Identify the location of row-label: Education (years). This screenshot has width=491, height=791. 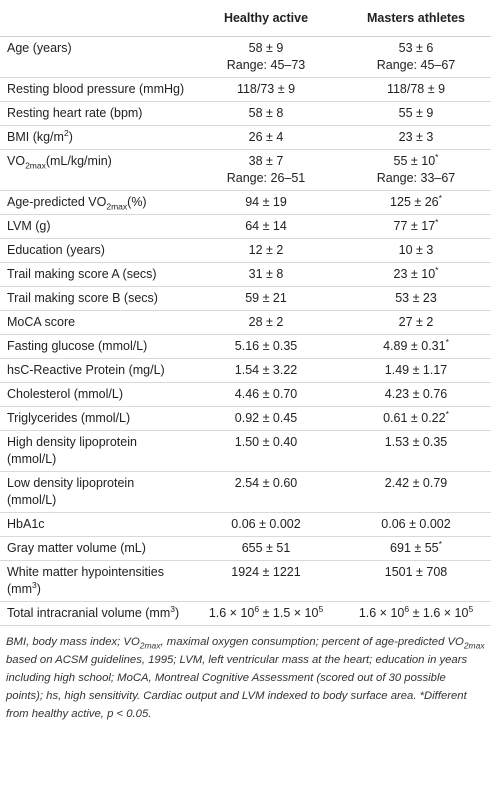
(95, 250).